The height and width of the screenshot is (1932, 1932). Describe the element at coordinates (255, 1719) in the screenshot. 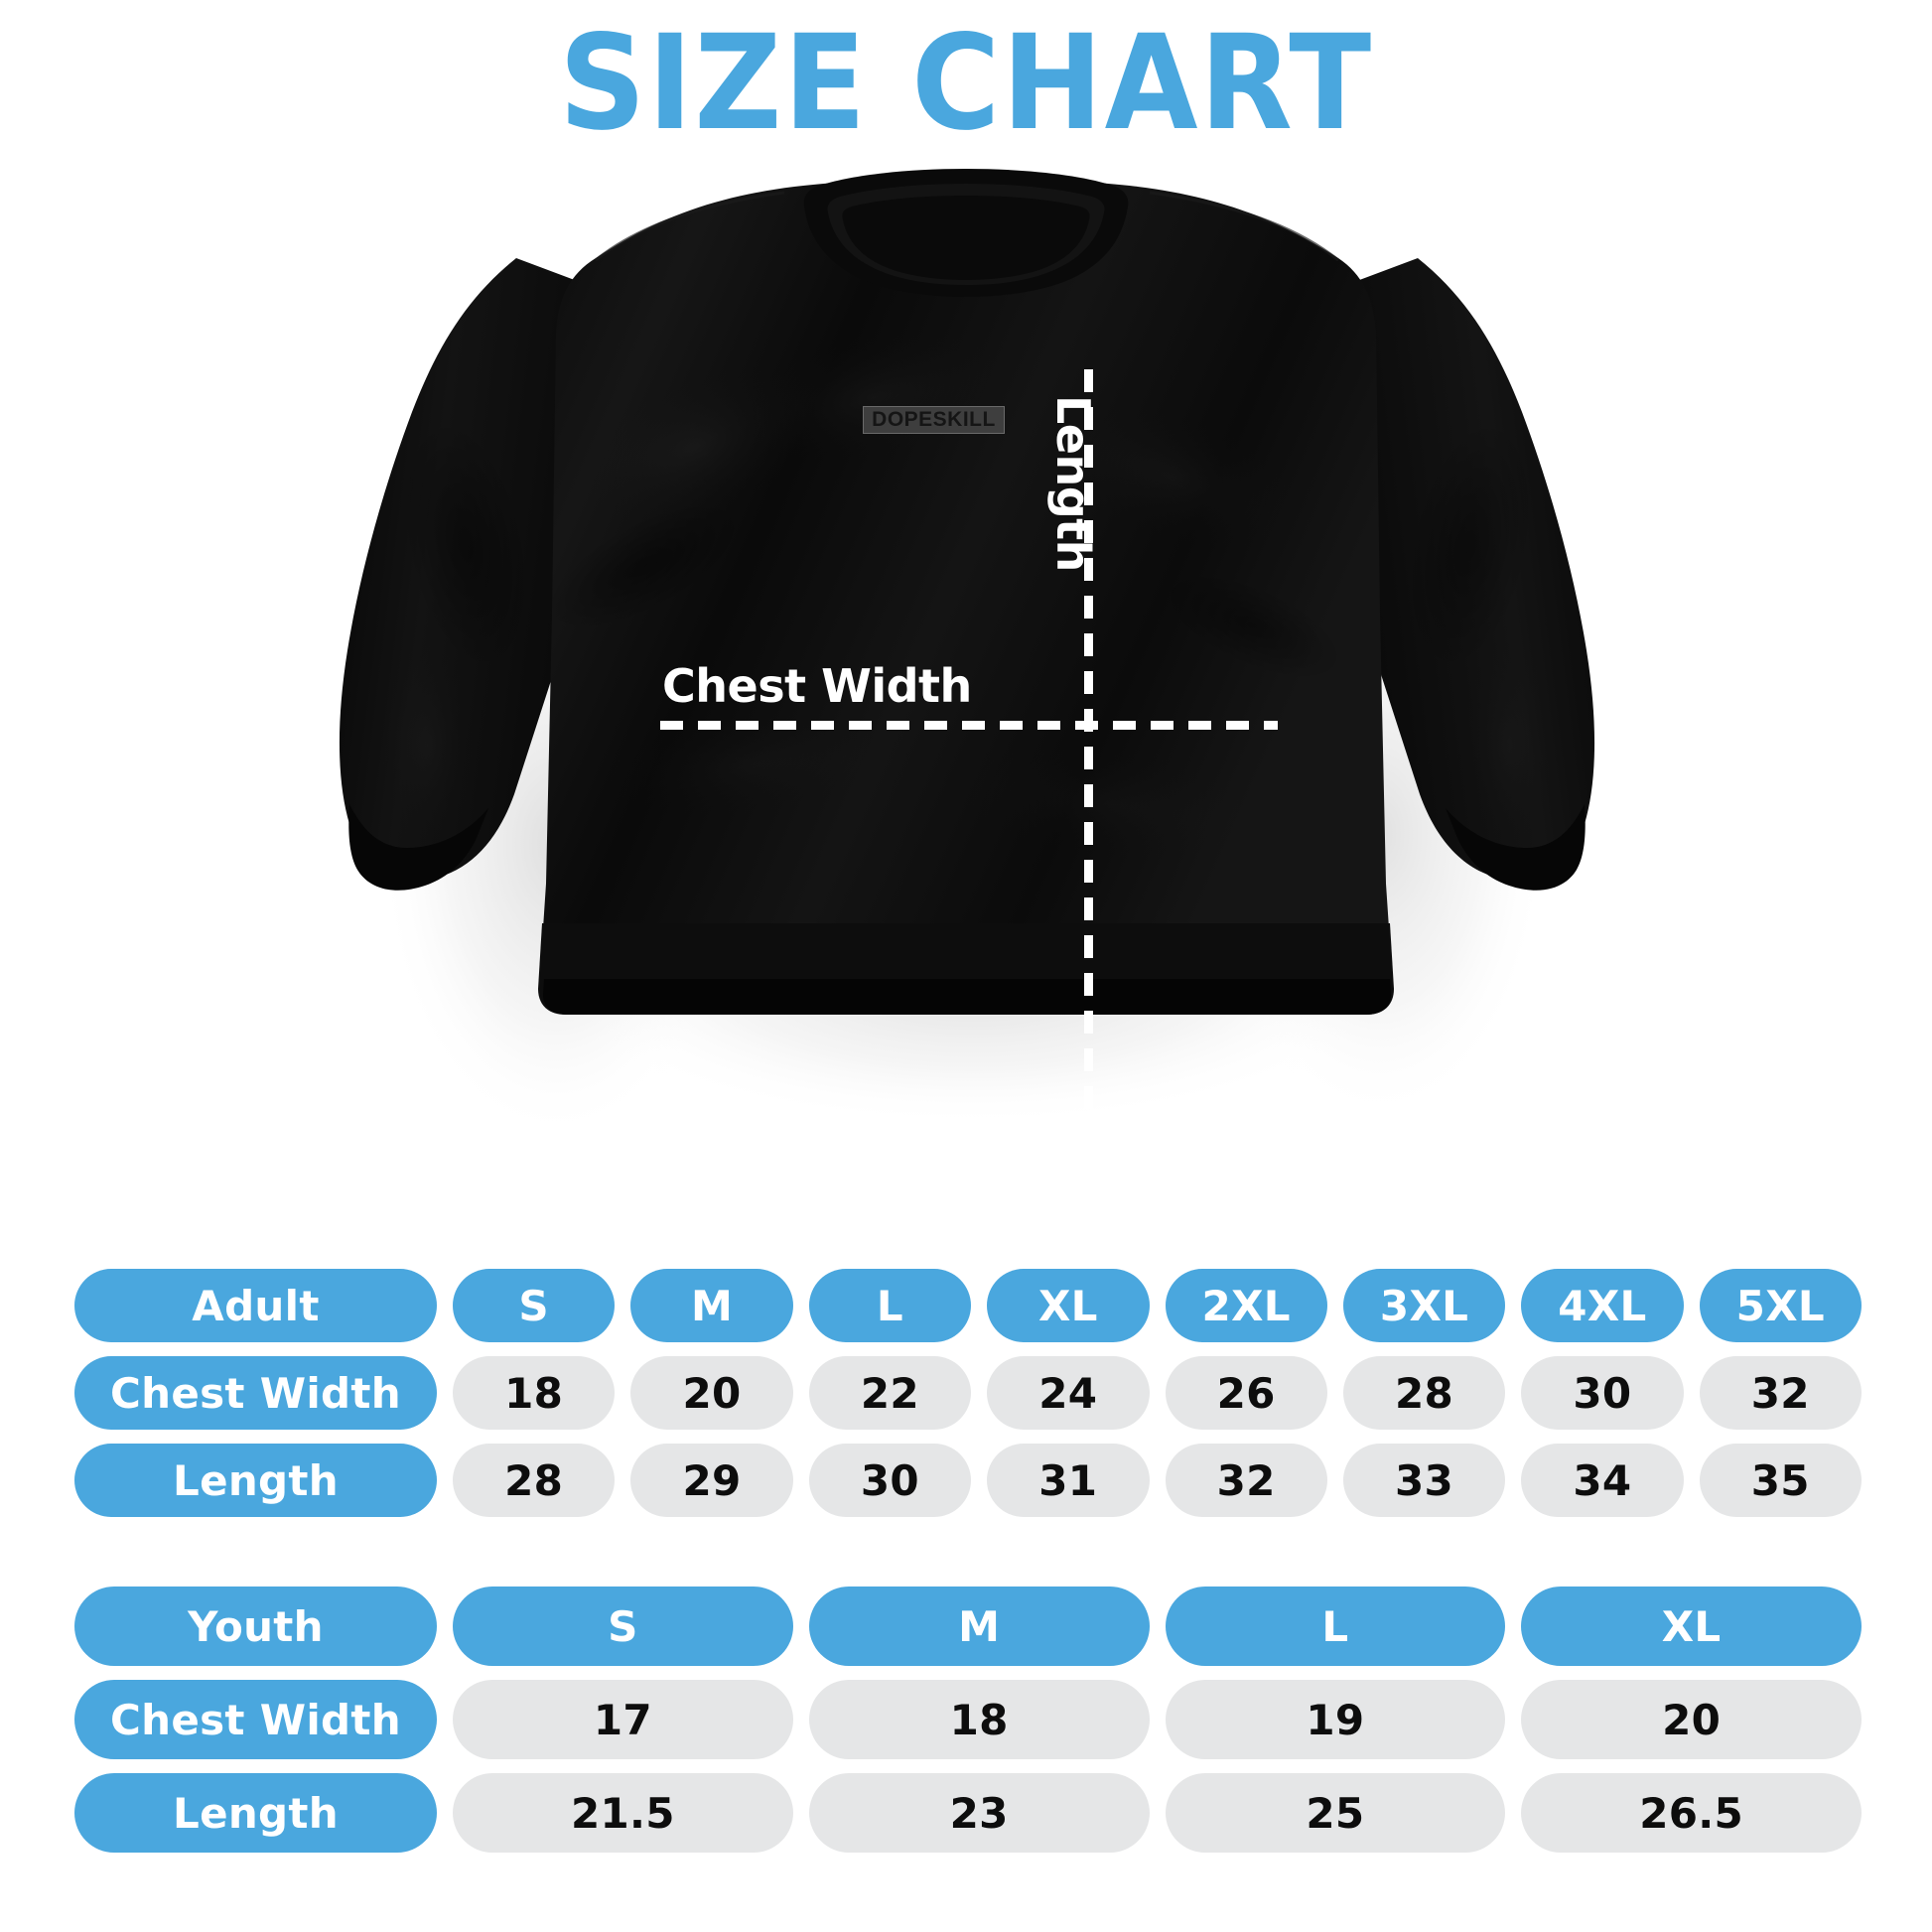

I see `youth-chest-width-label: Chest Width` at that location.